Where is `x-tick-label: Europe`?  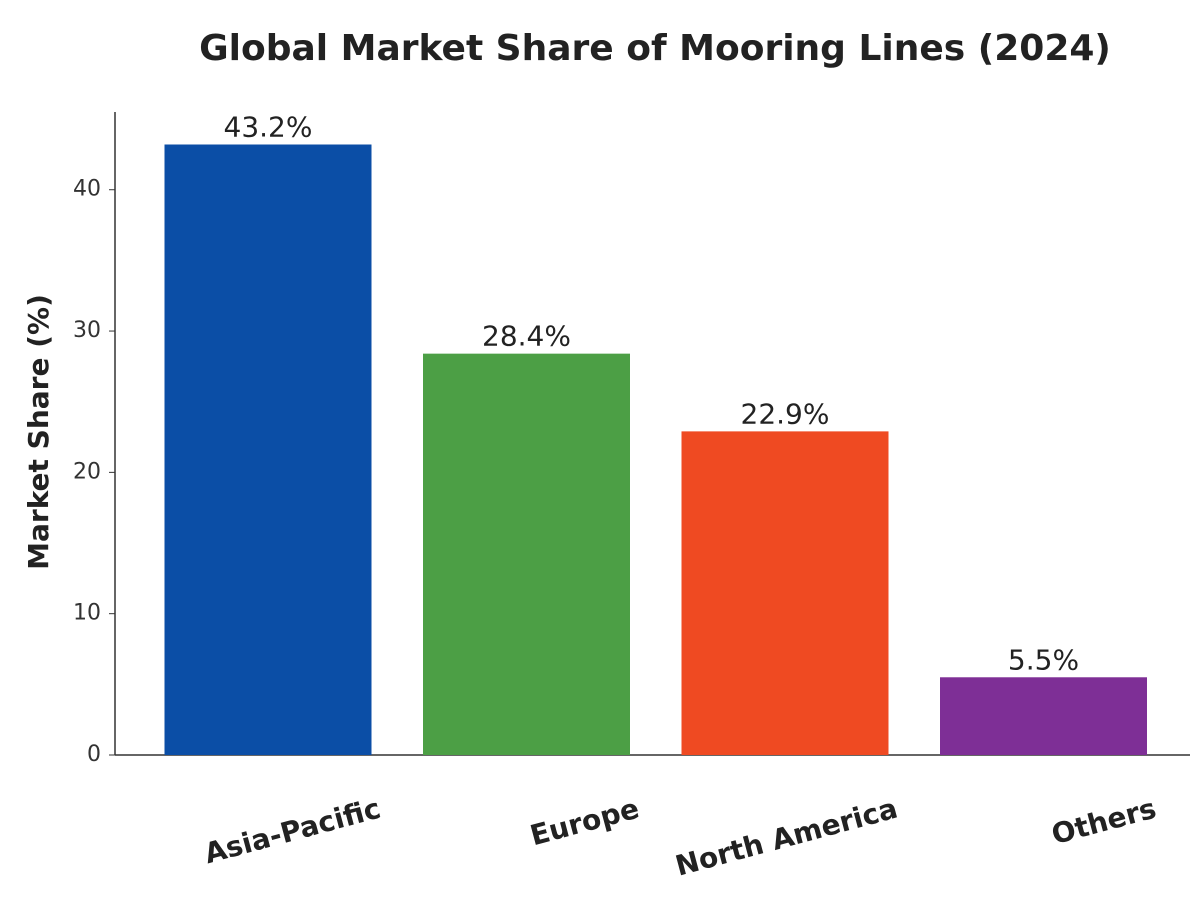 x-tick-label: Europe is located at coordinates (585, 822).